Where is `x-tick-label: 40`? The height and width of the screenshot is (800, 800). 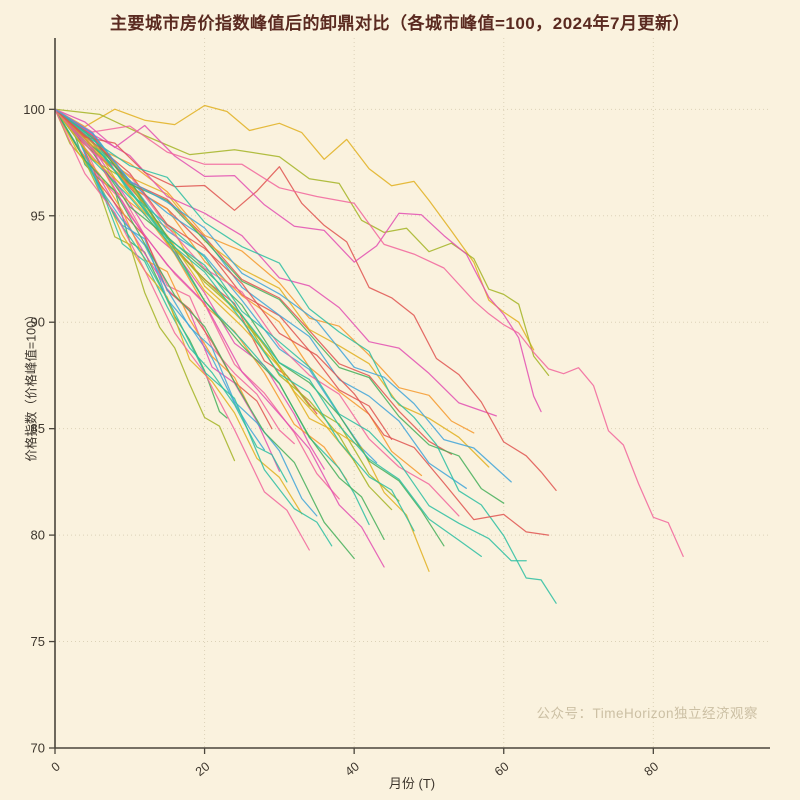
x-tick-label: 40 is located at coordinates (352, 769).